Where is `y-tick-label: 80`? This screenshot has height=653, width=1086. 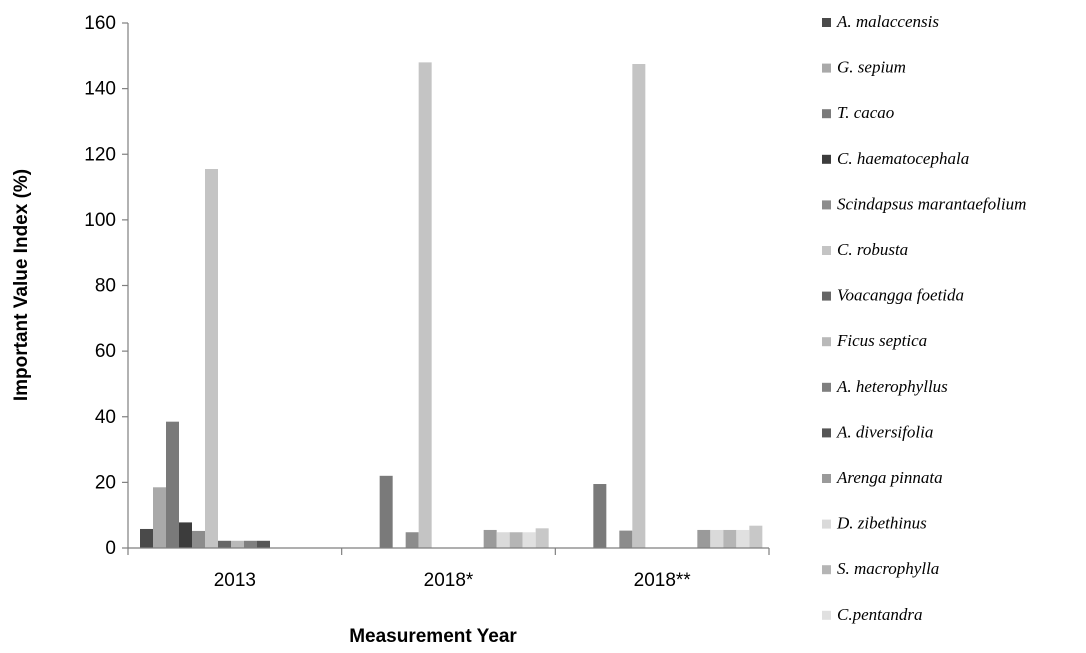
y-tick-label: 80 is located at coordinates (105, 286).